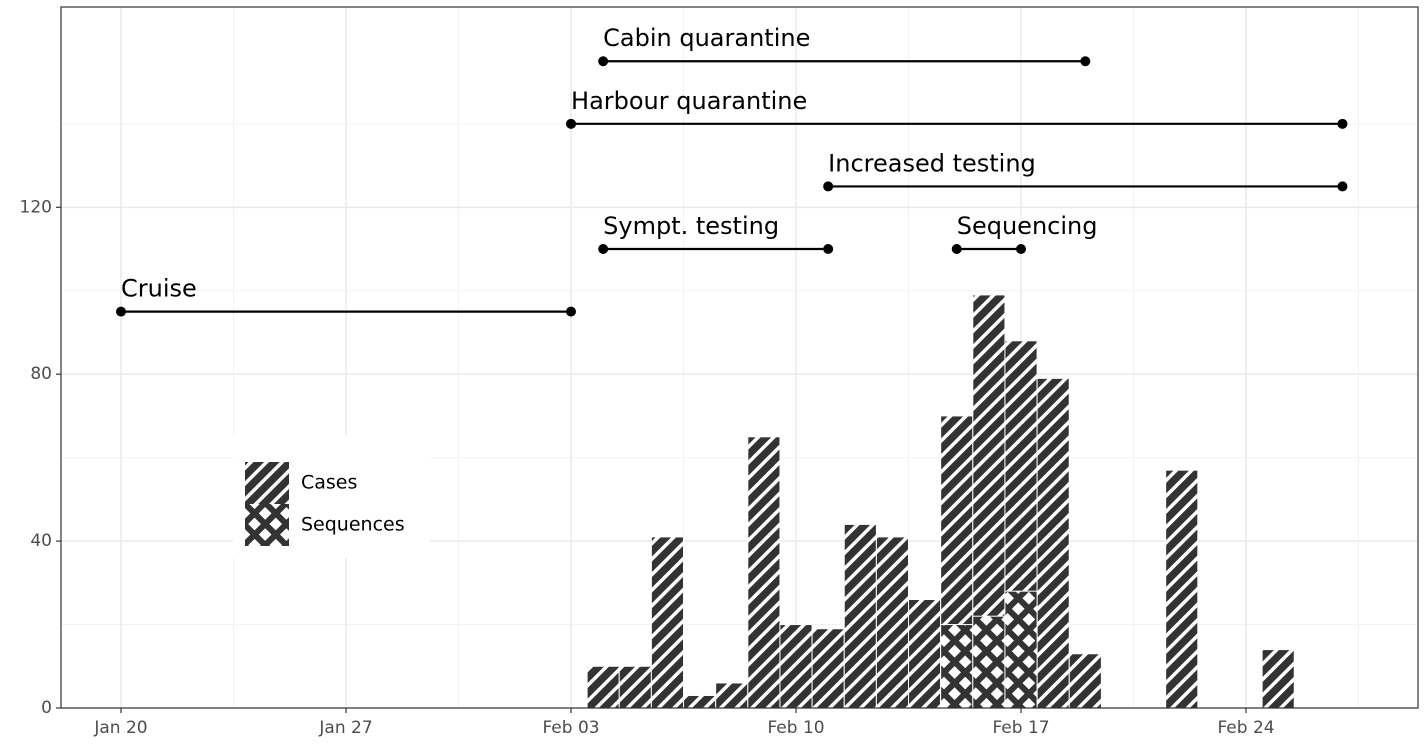 Image resolution: width=1426 pixels, height=744 pixels. What do you see at coordinates (691, 226) in the screenshot?
I see `interval-label: Sympt. testing` at bounding box center [691, 226].